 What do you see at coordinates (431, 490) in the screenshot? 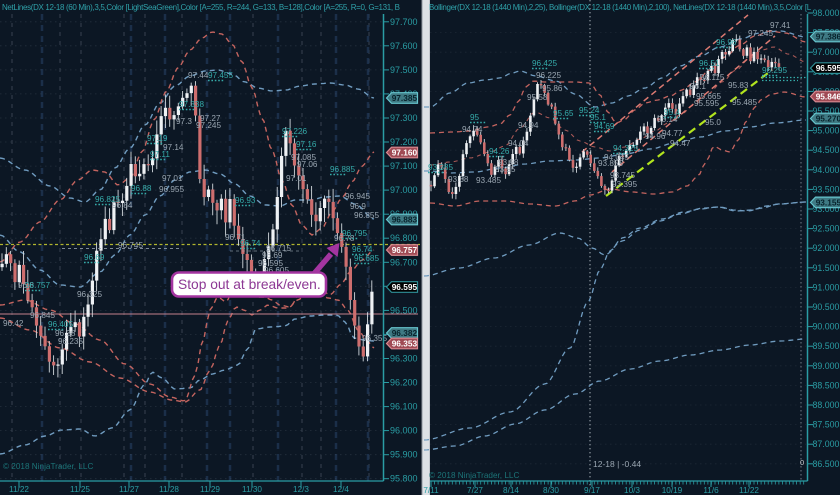
I see `svg-text: 7/11` at bounding box center [431, 490].